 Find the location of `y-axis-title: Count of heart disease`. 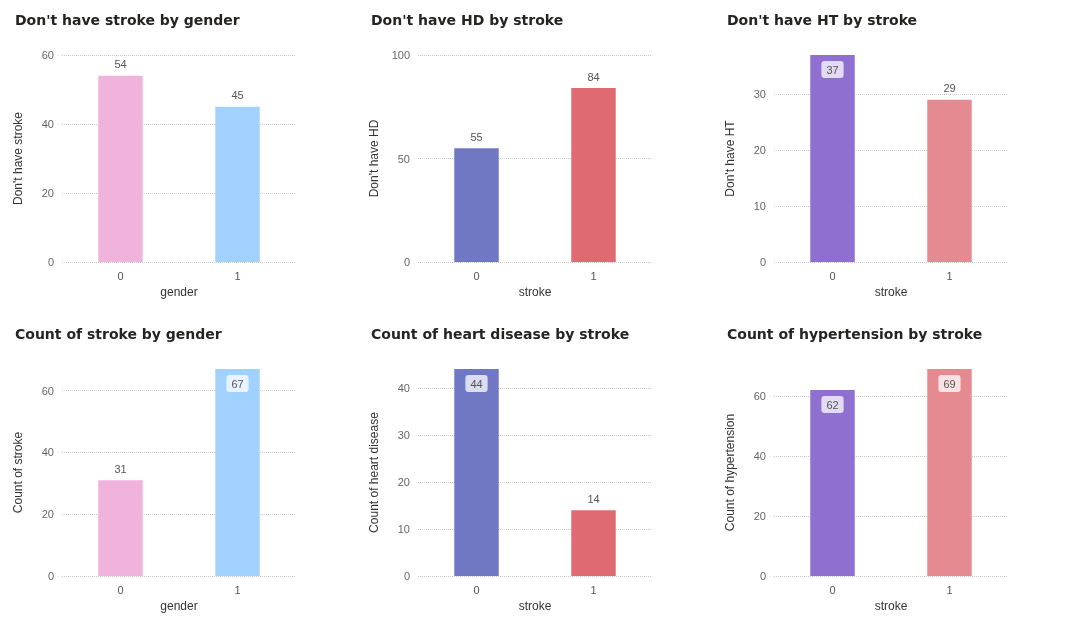

y-axis-title: Count of heart disease is located at coordinates (374, 472).